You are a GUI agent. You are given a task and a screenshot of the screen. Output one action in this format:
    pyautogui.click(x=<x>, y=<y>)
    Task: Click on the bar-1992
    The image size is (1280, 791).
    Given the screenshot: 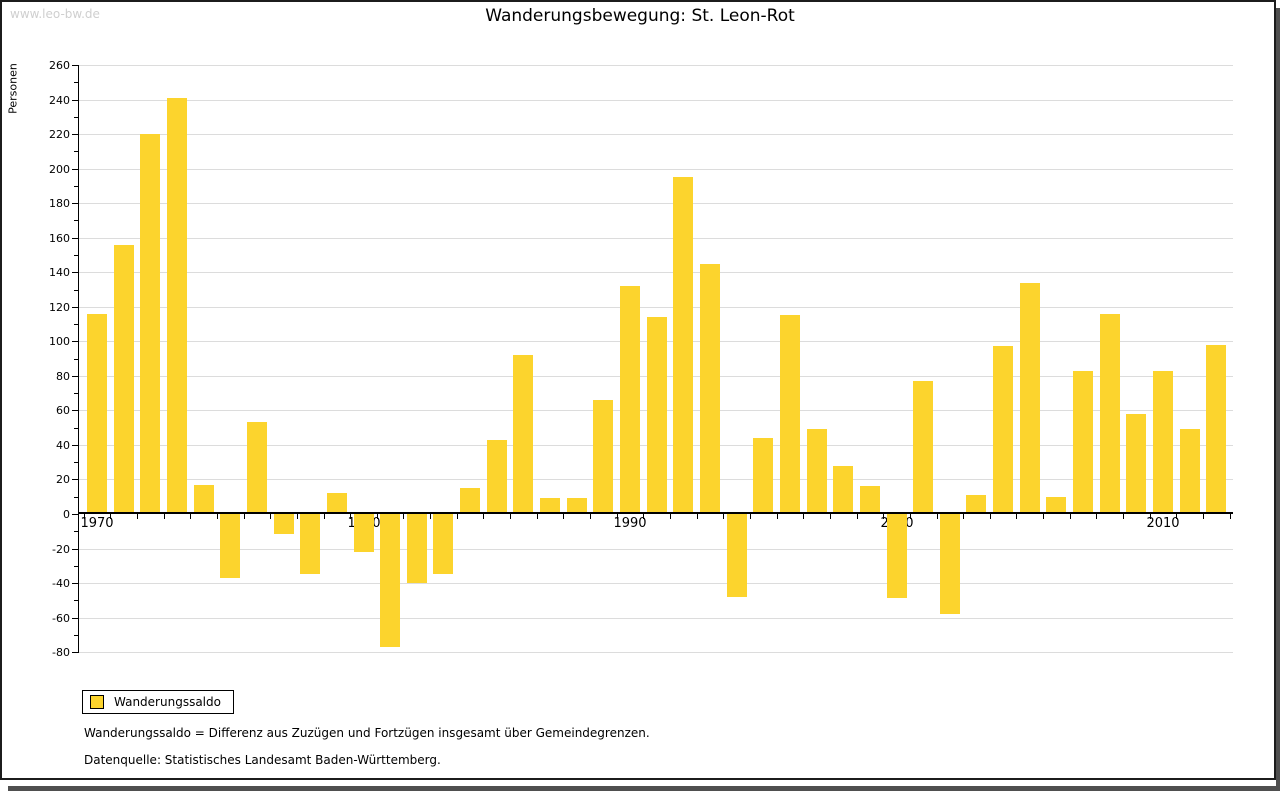 What is the action you would take?
    pyautogui.click(x=683, y=344)
    